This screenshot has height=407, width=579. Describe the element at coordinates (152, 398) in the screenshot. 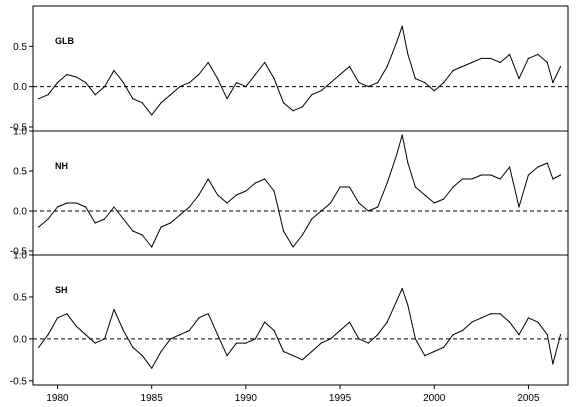

I see `x-tick-label: 1985` at that location.